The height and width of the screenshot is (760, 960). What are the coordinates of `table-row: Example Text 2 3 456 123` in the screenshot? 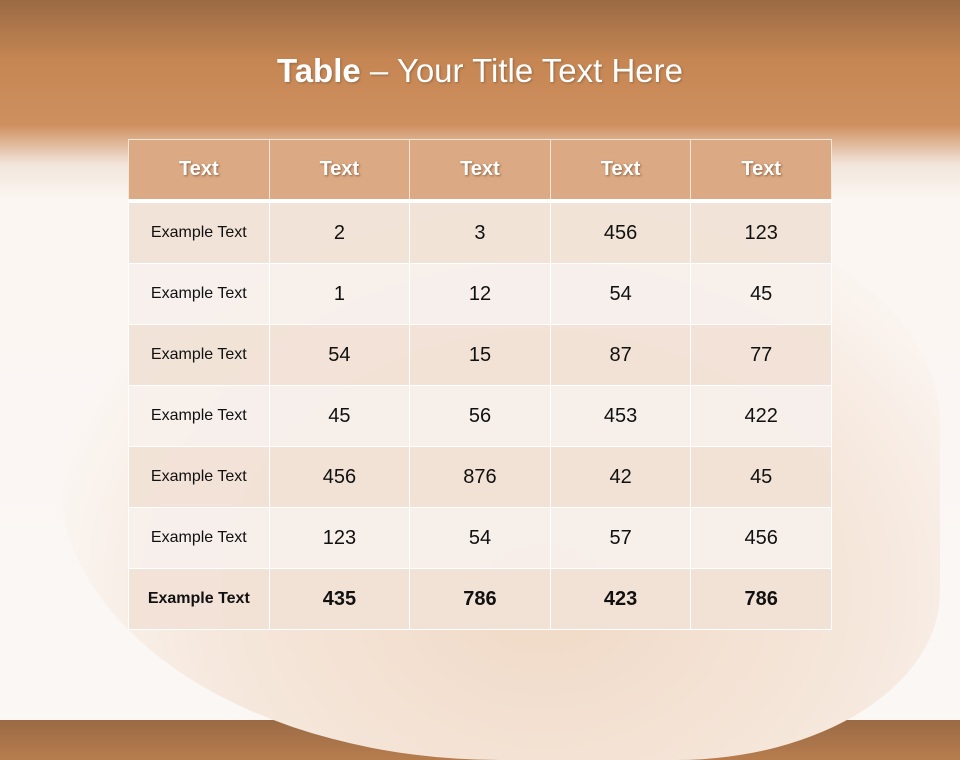 It's located at (480, 232).